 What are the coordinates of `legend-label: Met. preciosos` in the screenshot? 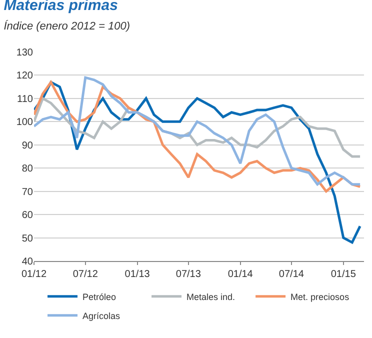 It's located at (320, 297).